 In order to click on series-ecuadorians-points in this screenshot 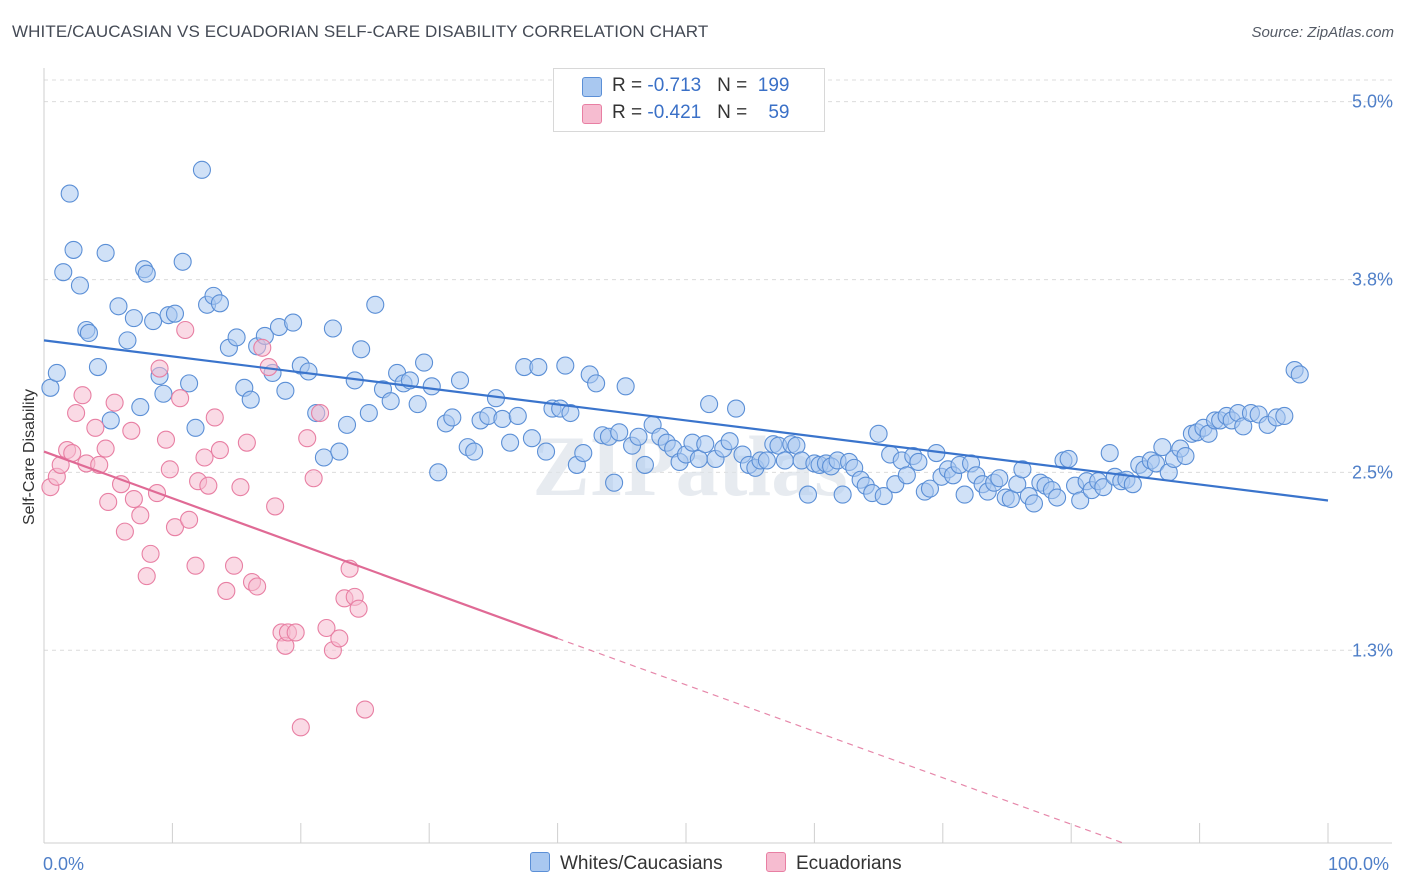, I will do `click(208, 528)`.